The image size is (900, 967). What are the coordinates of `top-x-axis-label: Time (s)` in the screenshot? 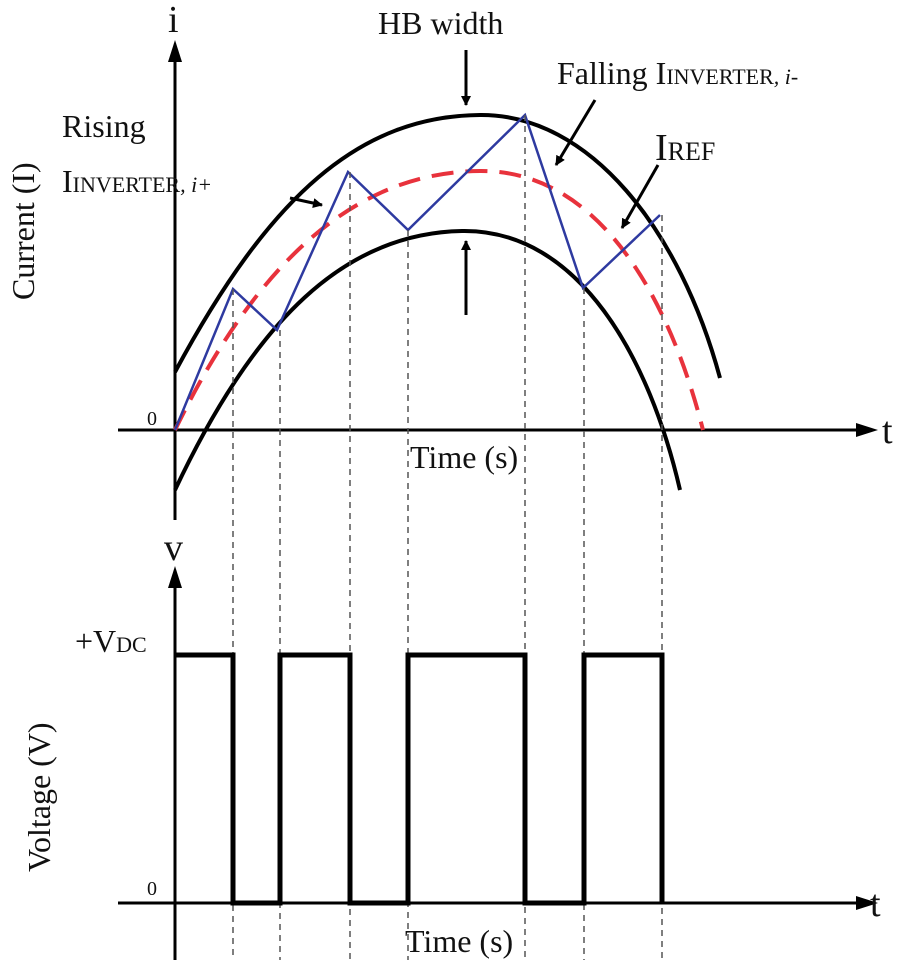 It's located at (464, 457).